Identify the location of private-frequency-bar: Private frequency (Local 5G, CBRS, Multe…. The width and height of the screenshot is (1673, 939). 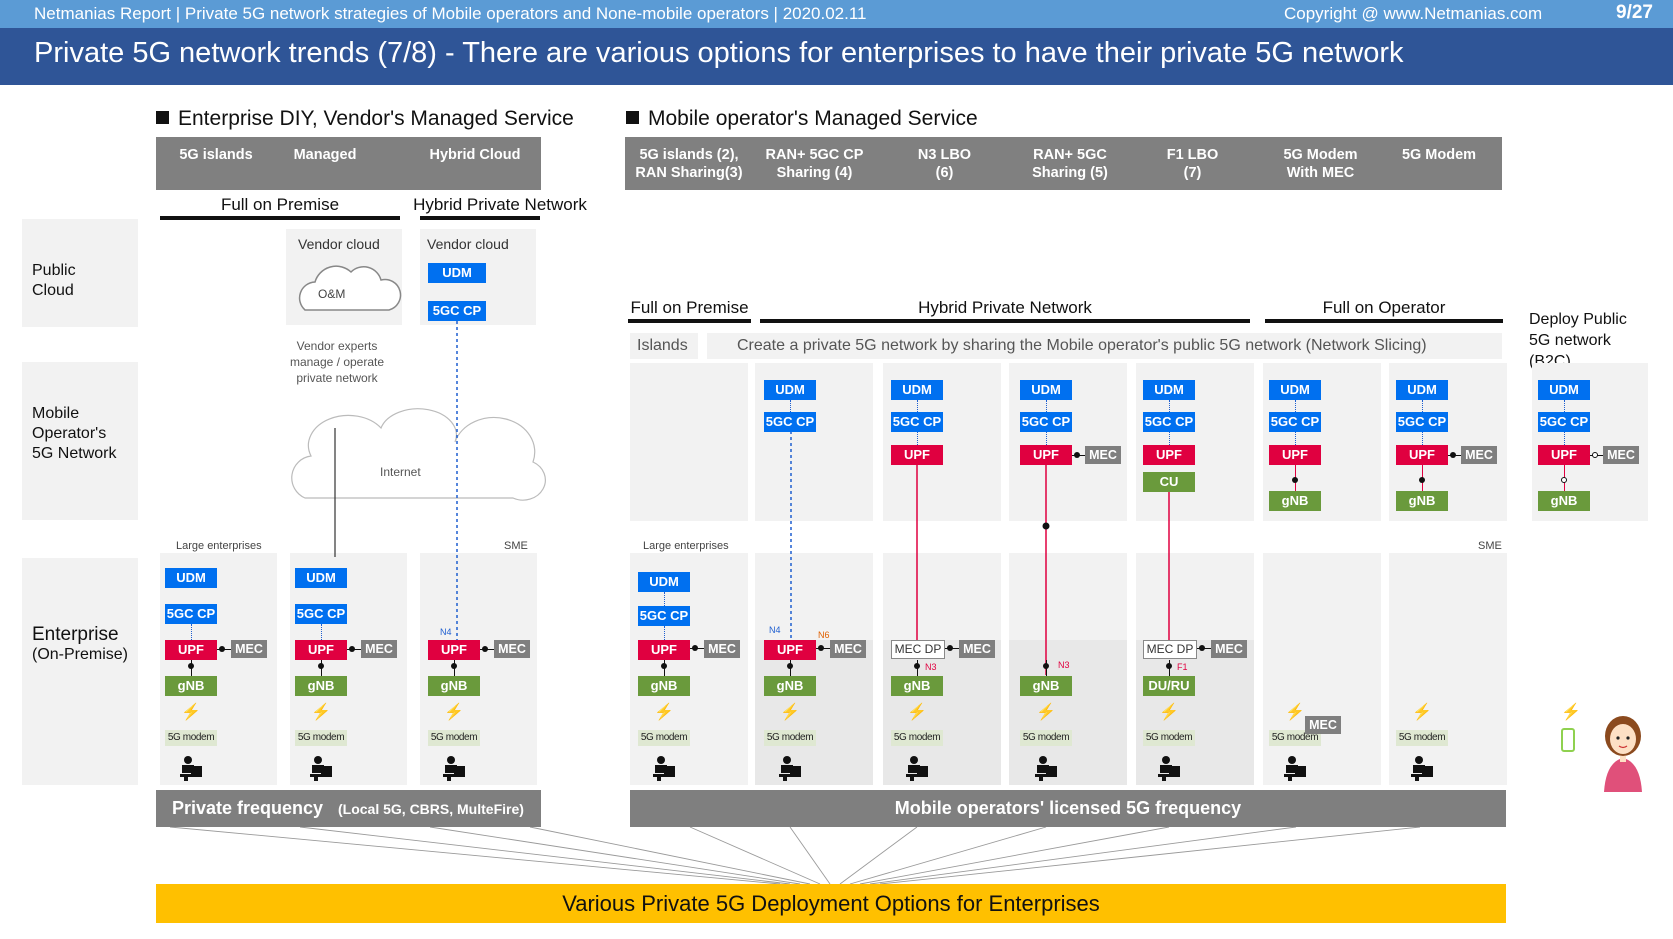
(348, 808).